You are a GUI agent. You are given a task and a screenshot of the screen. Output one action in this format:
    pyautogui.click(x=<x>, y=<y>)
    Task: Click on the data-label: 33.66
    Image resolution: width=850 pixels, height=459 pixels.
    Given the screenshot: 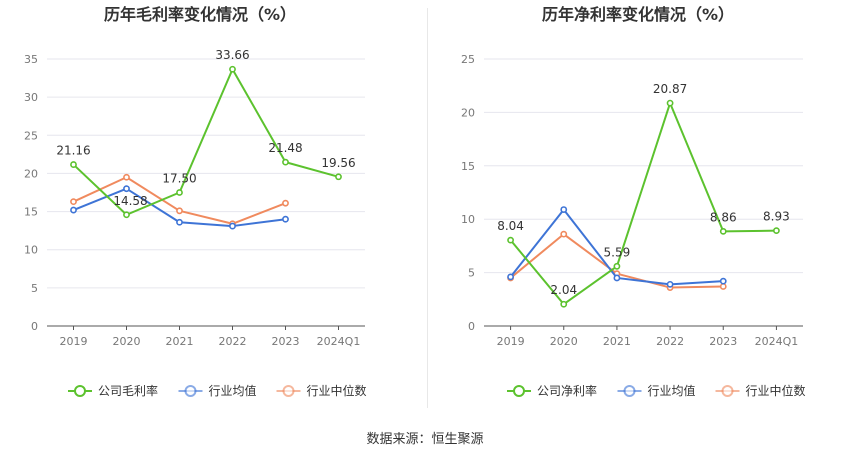 What is the action you would take?
    pyautogui.click(x=232, y=55)
    